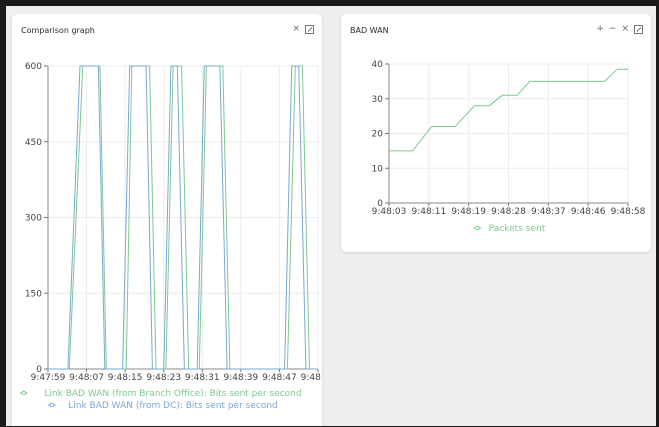 The width and height of the screenshot is (659, 427). What do you see at coordinates (378, 135) in the screenshot?
I see `y-tick-label: 20` at bounding box center [378, 135].